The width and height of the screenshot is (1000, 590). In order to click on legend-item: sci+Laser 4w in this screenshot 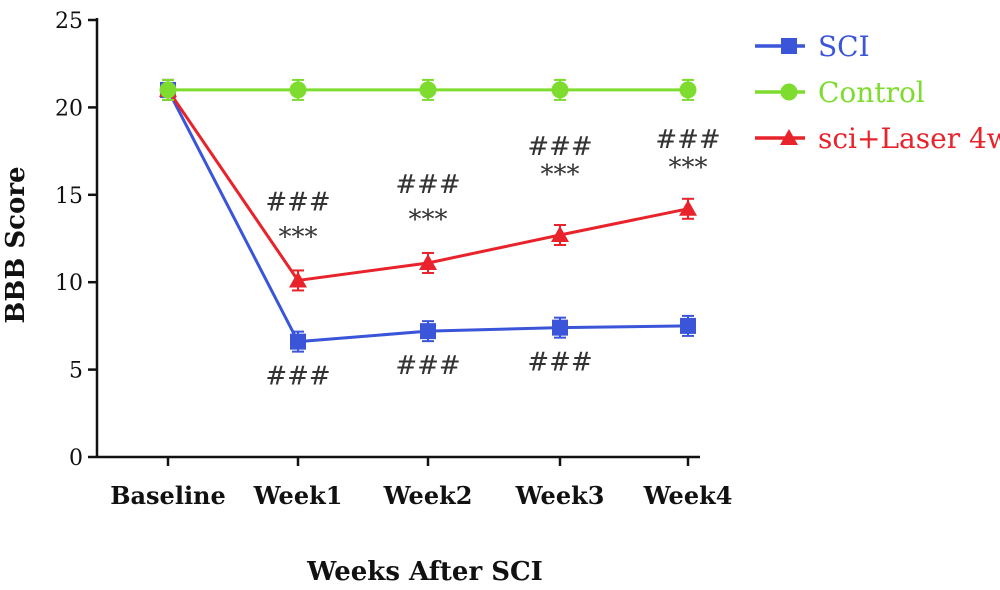, I will do `click(877, 138)`.